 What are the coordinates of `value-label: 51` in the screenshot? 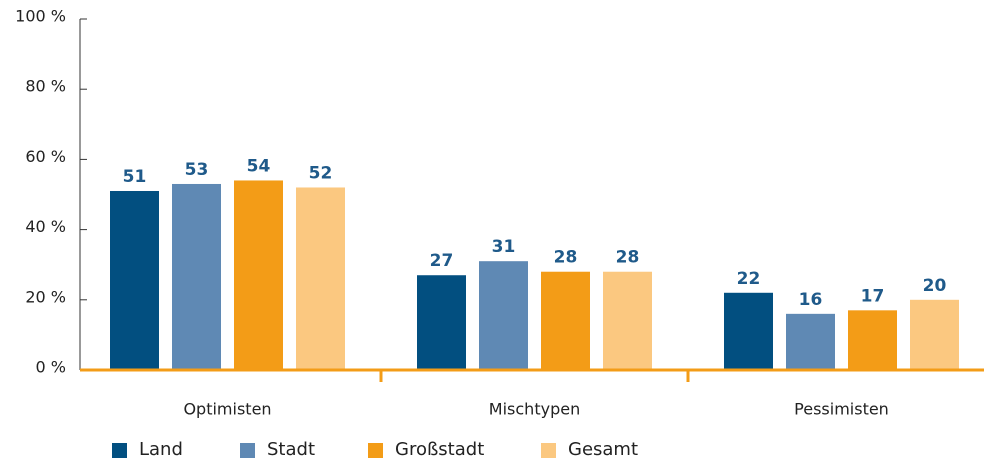 It's located at (135, 177).